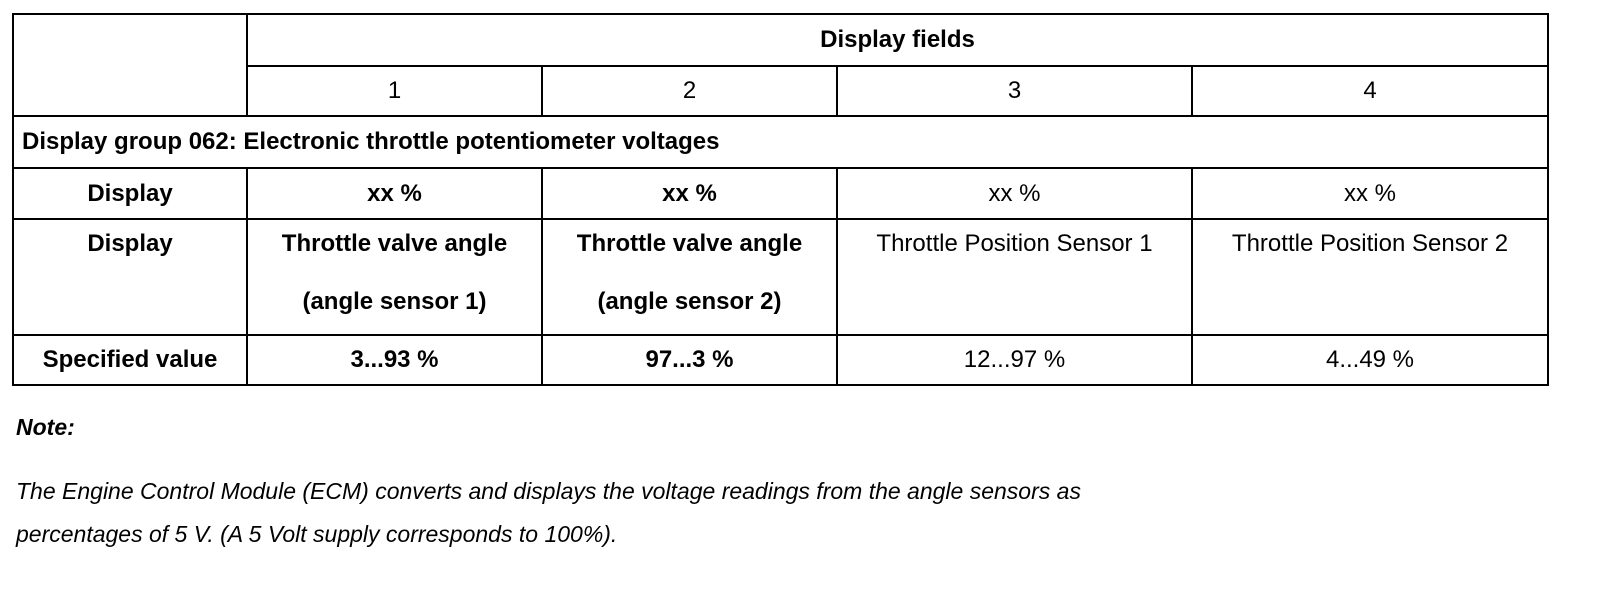 This screenshot has width=1600, height=592. I want to click on cell: Throttle valve angle (angle sensor 1), so click(394, 277).